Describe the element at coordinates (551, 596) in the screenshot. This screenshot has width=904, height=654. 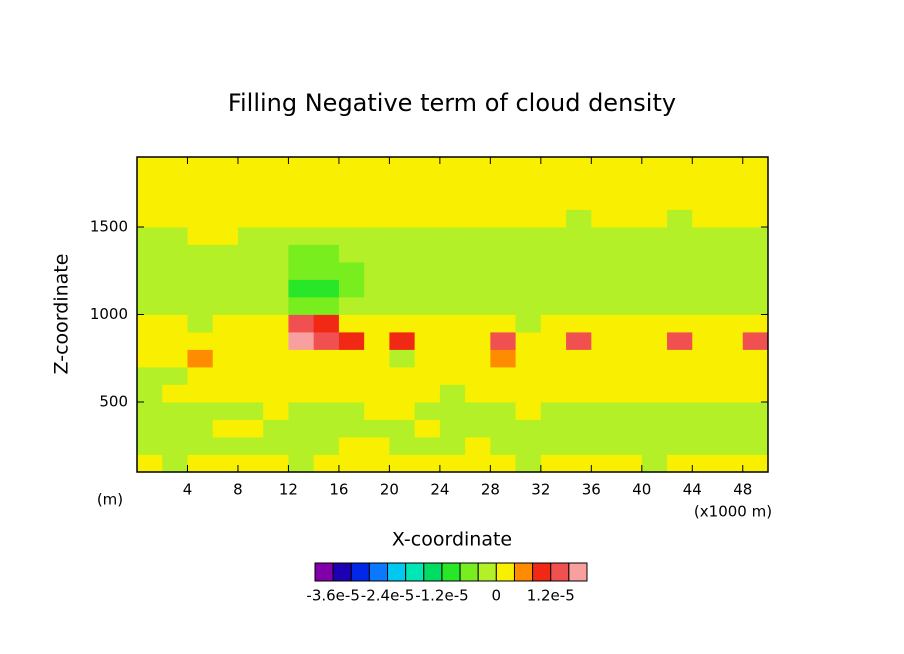
I see `colorbar-label: 1.2e-5` at that location.